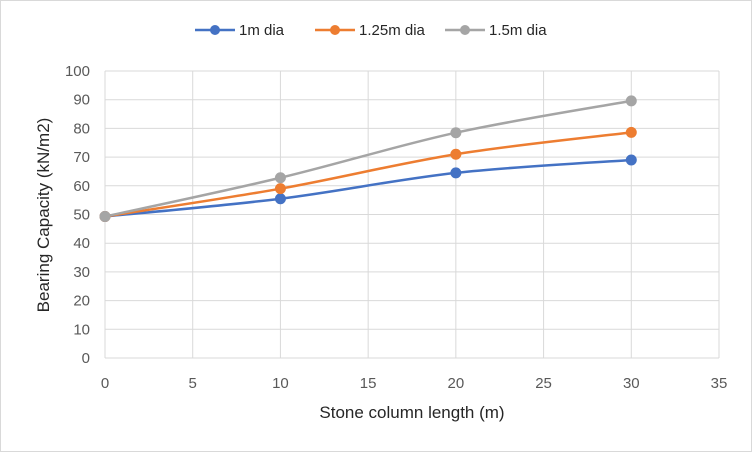 Image resolution: width=752 pixels, height=452 pixels. Describe the element at coordinates (456, 383) in the screenshot. I see `x-tick-label: 20` at that location.